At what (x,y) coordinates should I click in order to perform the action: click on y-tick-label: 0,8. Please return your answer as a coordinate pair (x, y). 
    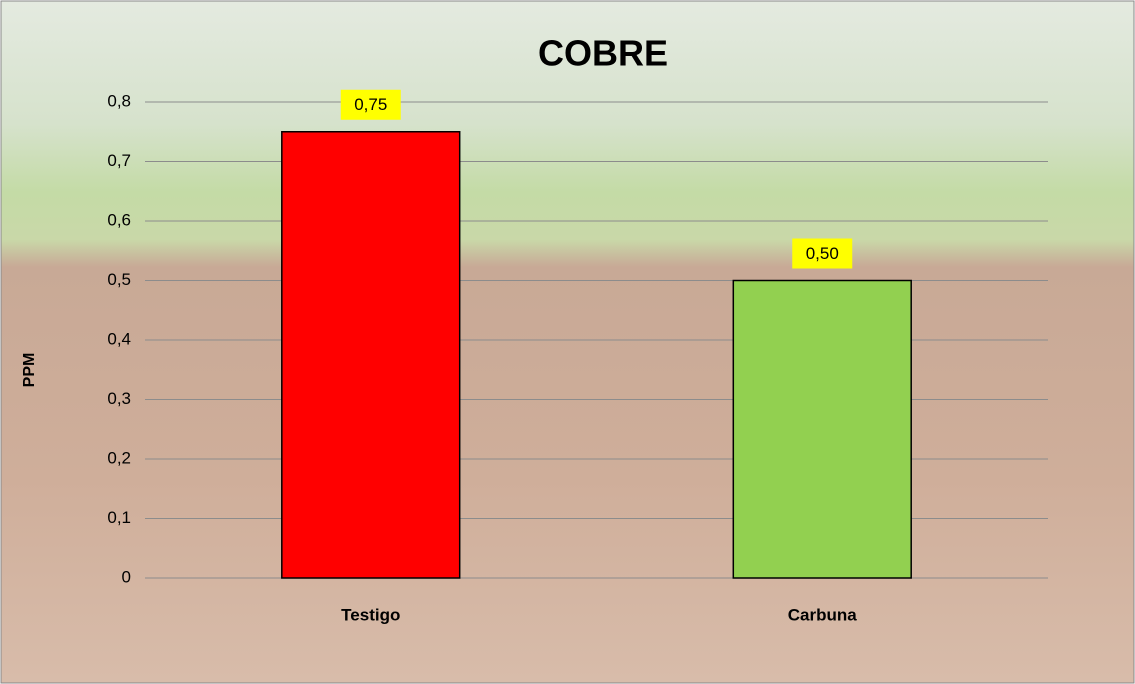
    Looking at the image, I should click on (119, 100).